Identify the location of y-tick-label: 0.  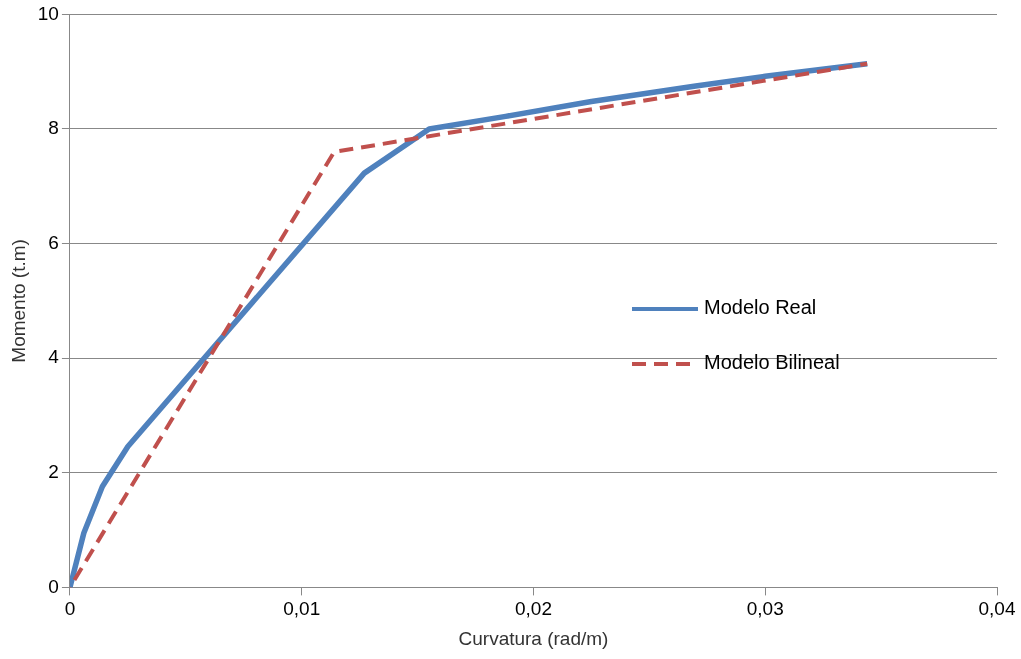
(53, 586).